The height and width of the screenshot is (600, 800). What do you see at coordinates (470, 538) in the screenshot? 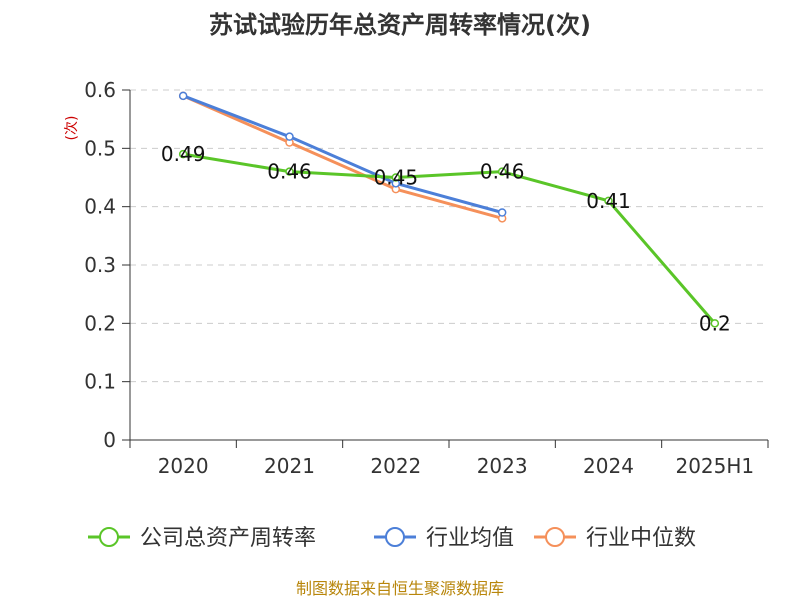
I see `legend-label: 行业均值` at bounding box center [470, 538].